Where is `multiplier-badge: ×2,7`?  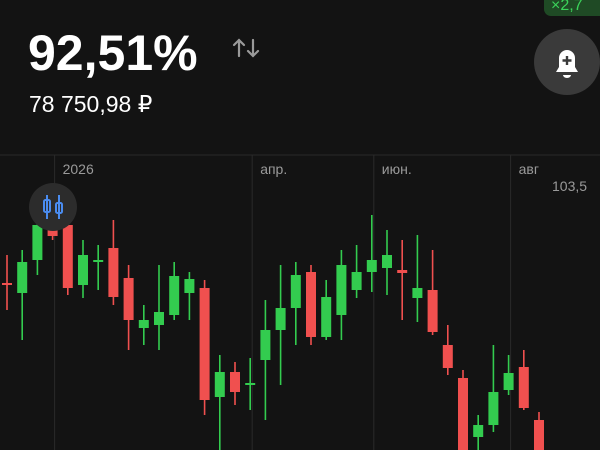 multiplier-badge: ×2,7 is located at coordinates (572, 8).